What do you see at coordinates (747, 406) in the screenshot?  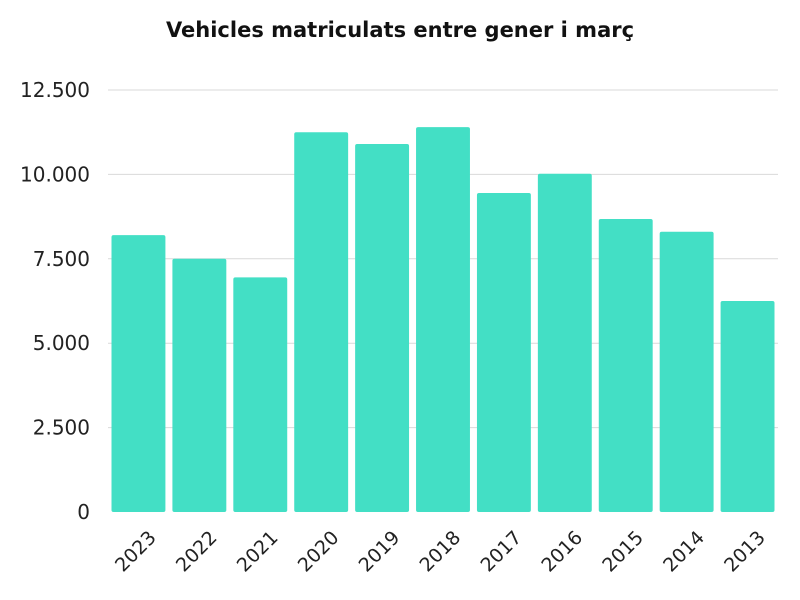 I see `bar-2013` at bounding box center [747, 406].